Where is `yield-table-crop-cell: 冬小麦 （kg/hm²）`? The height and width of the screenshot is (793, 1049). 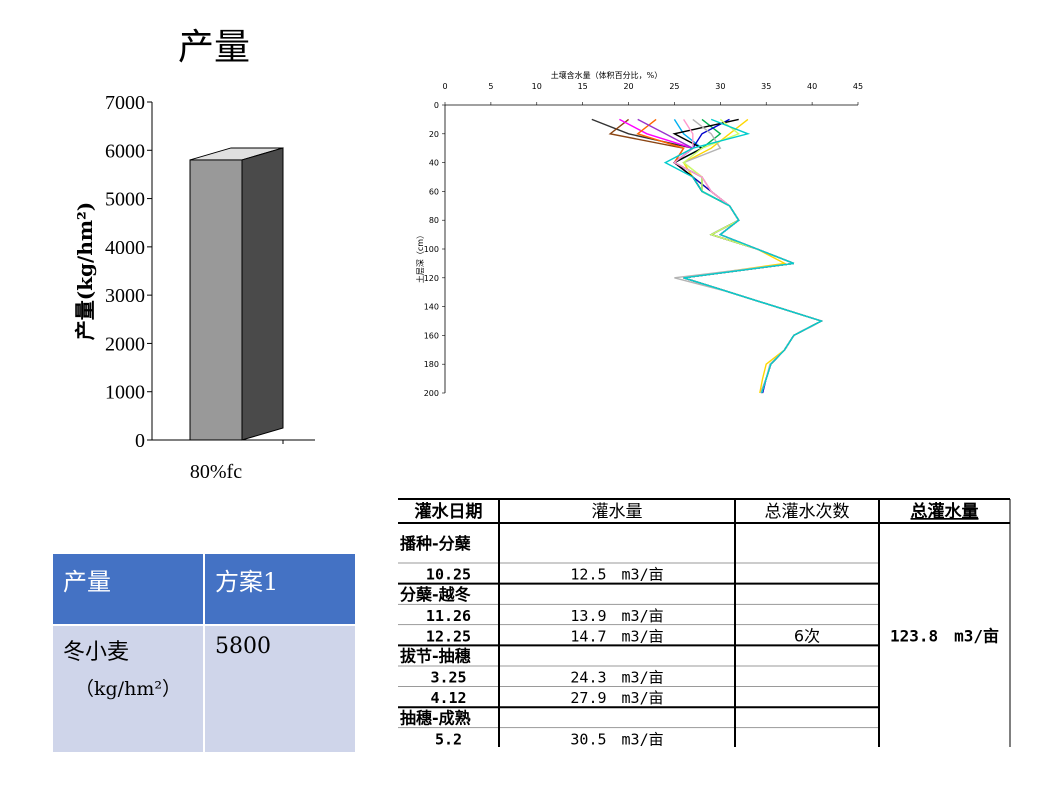 yield-table-crop-cell: 冬小麦 （kg/hm²） is located at coordinates (128, 689).